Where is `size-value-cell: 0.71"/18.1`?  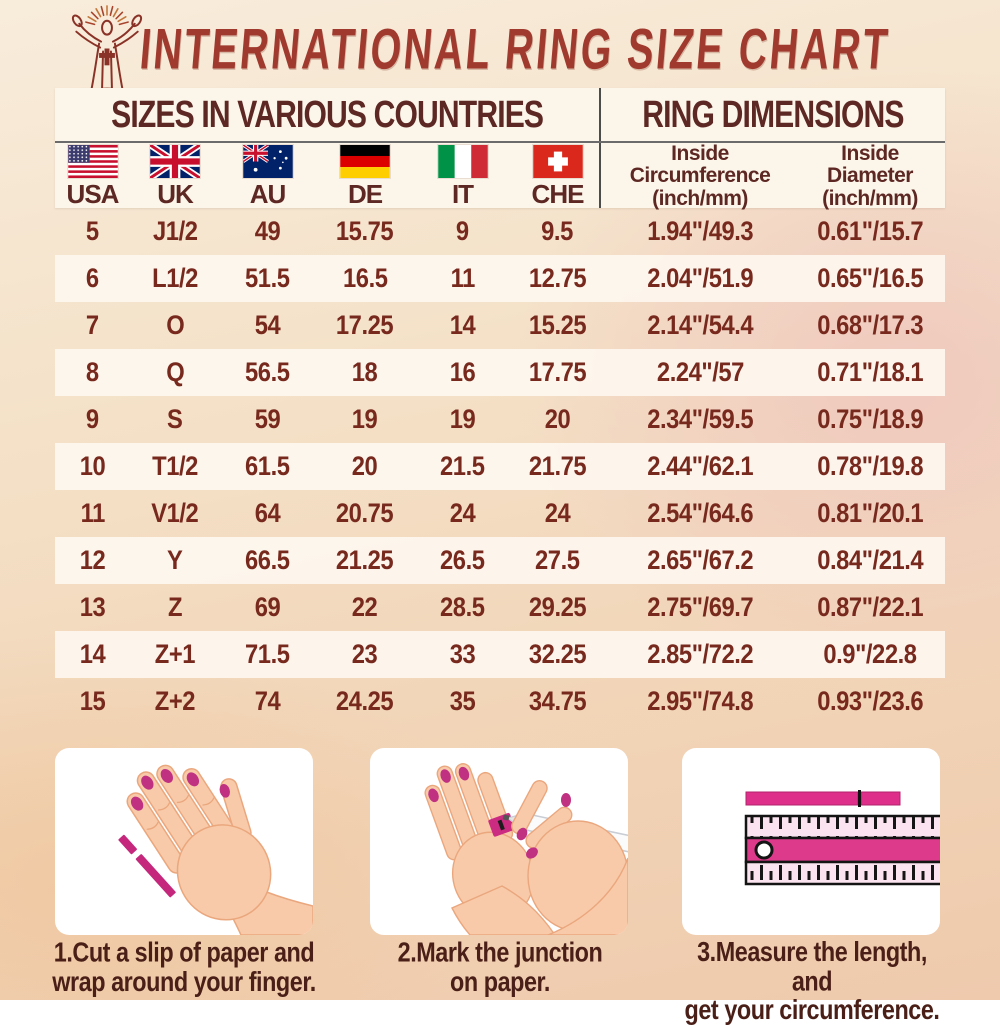
size-value-cell: 0.71"/18.1 is located at coordinates (870, 372).